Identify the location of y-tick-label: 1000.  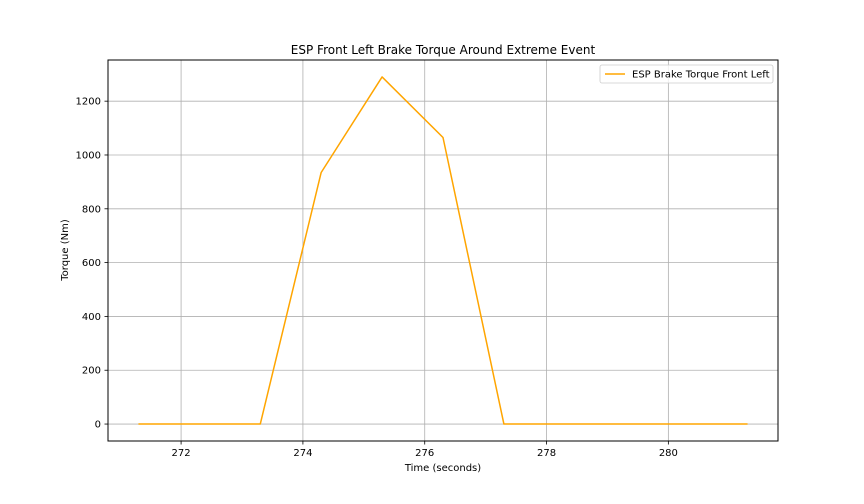
(88, 155).